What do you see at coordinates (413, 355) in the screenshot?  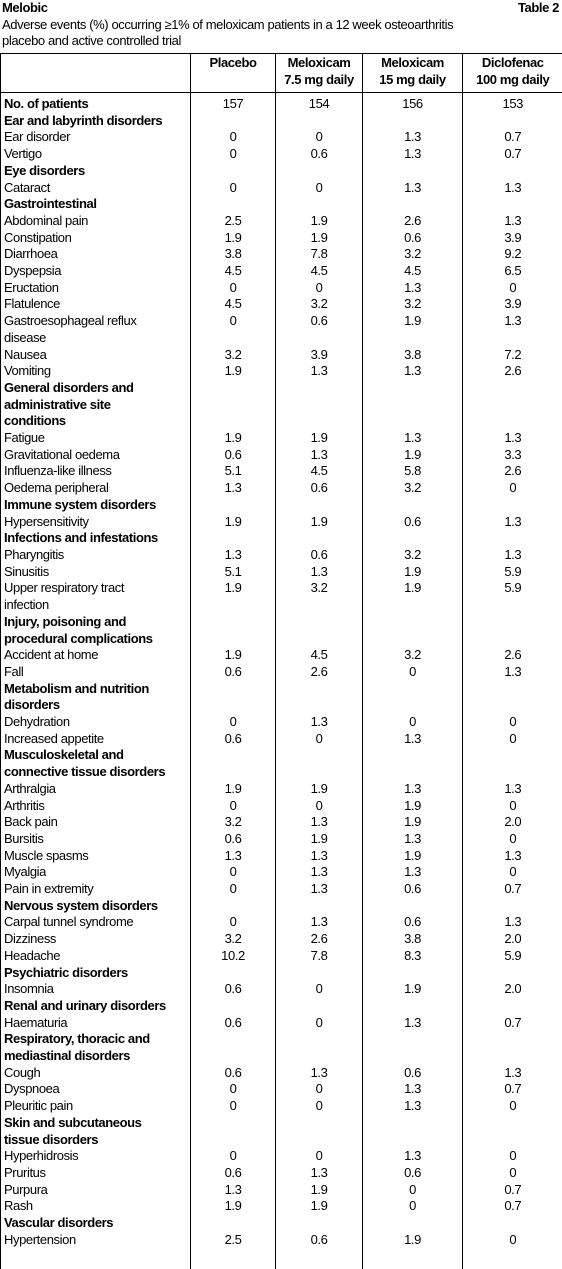 I see `cell-value: 3.8` at bounding box center [413, 355].